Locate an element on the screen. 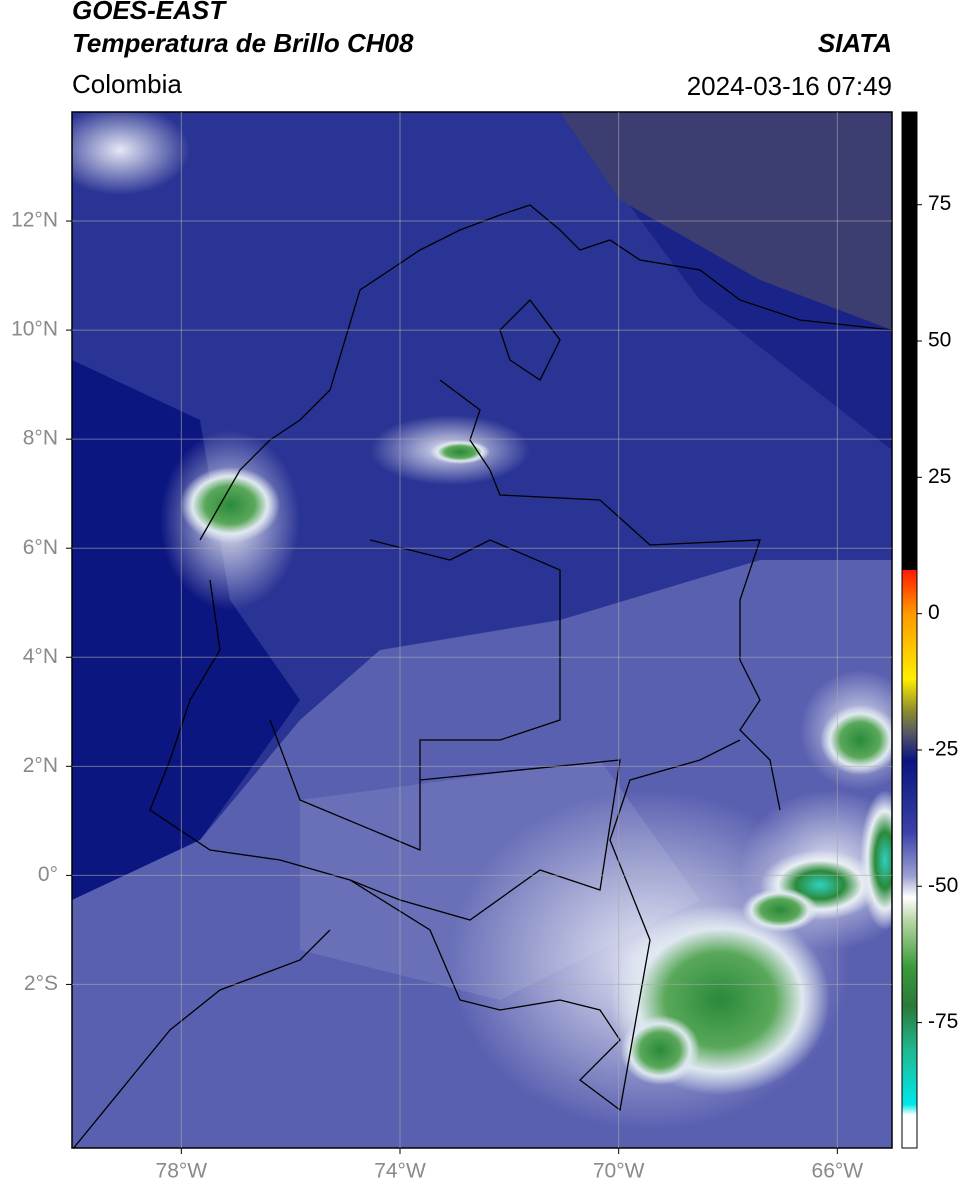 The height and width of the screenshot is (1195, 966). x-tick-label: 74°W is located at coordinates (400, 1171).